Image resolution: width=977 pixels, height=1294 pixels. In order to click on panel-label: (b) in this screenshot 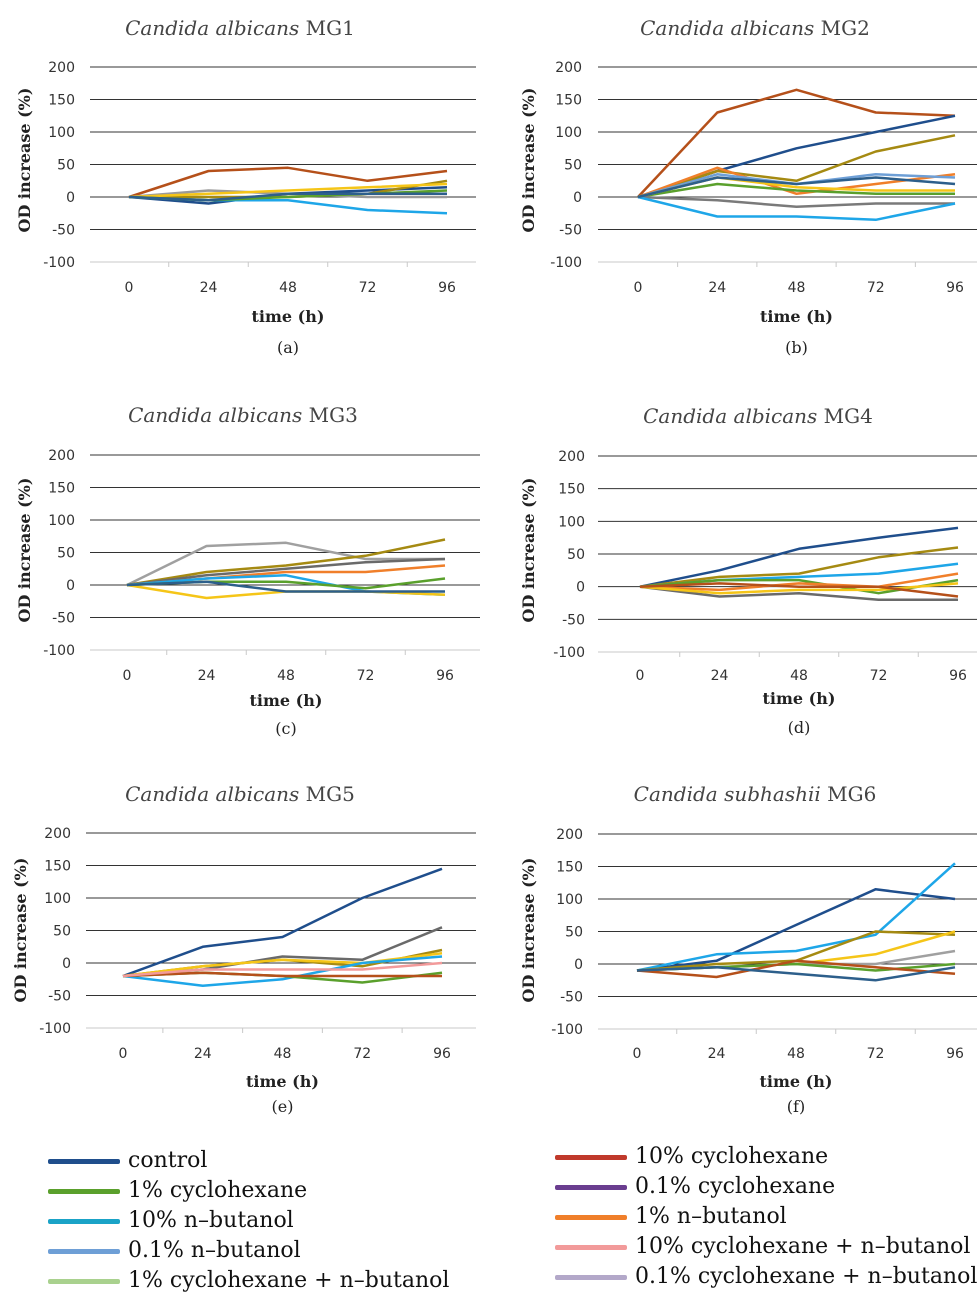, I will do `click(796, 347)`.